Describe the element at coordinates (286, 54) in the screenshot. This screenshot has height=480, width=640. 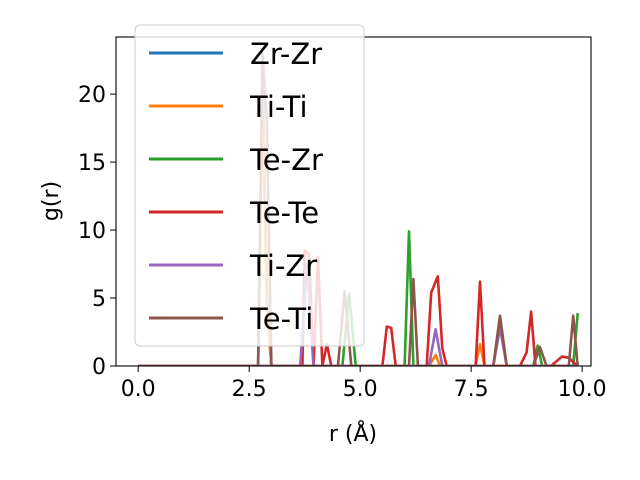
I see `legend-label-zr-zr: Zr-Zr` at that location.